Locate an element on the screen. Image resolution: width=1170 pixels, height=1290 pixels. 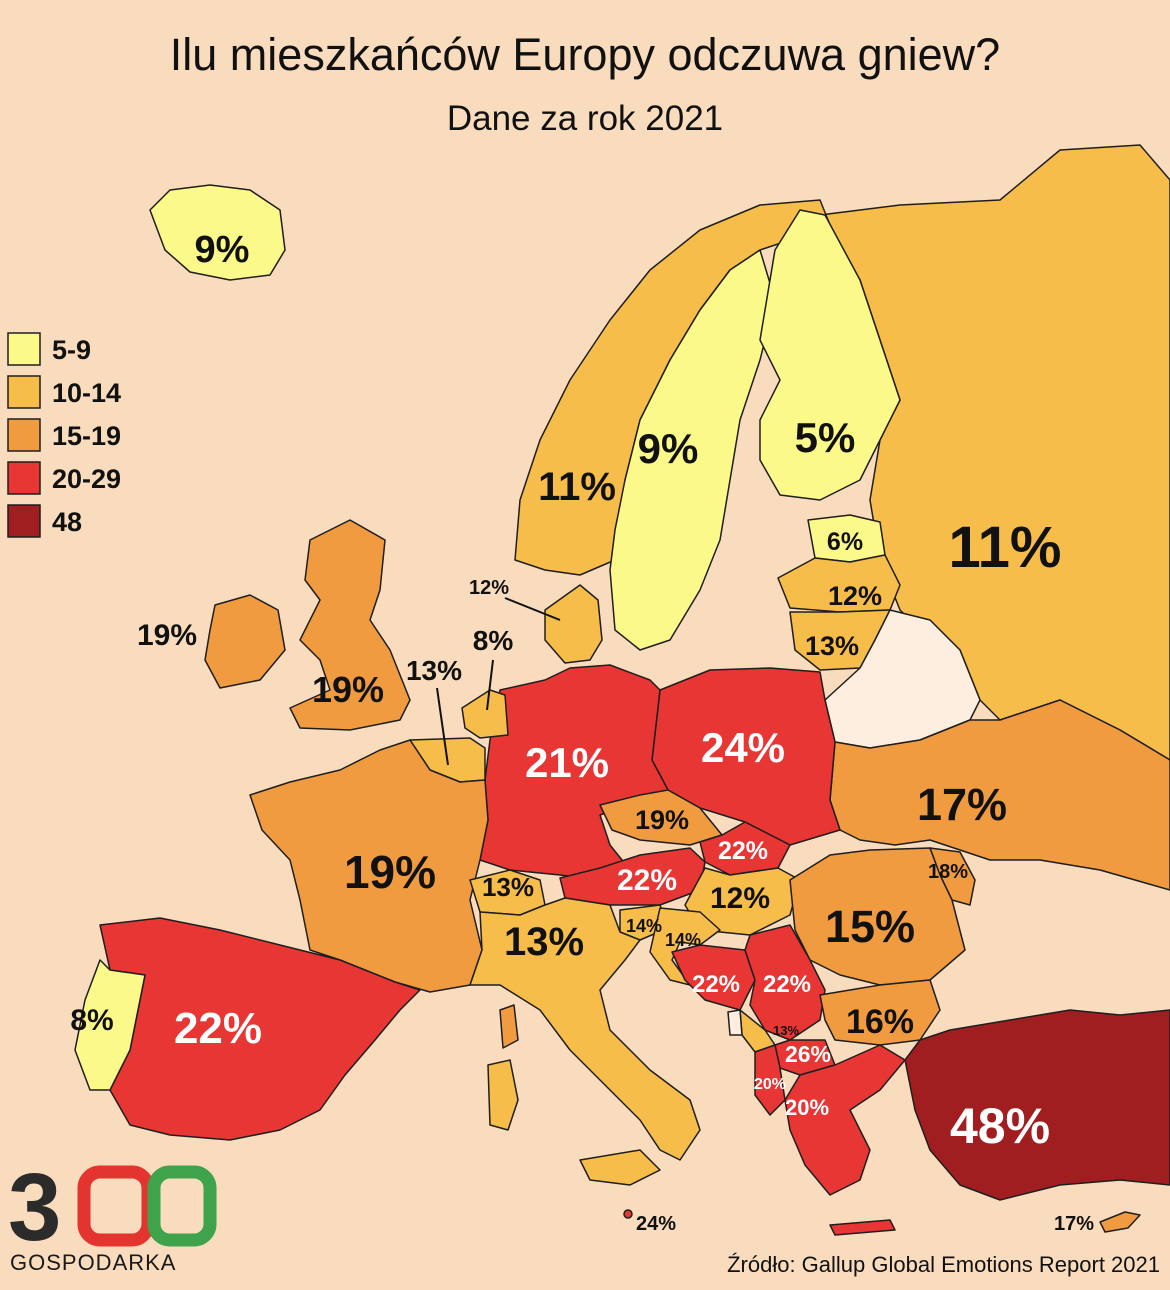
leader-line-netherlands is located at coordinates (490, 685).